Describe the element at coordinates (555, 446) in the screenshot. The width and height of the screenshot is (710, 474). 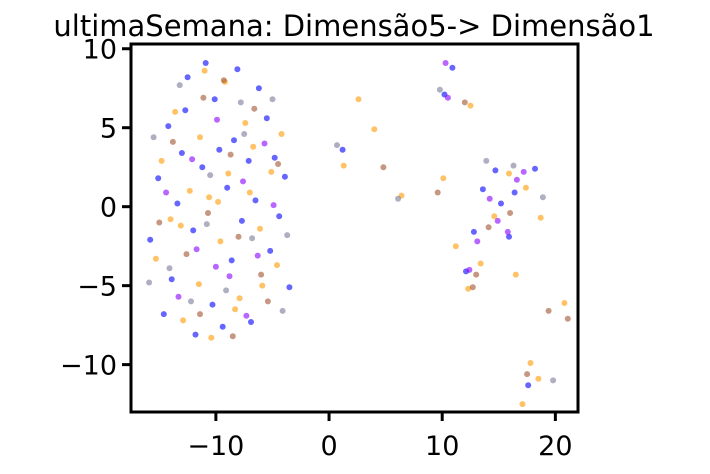
I see `x-tick-label: 20` at that location.